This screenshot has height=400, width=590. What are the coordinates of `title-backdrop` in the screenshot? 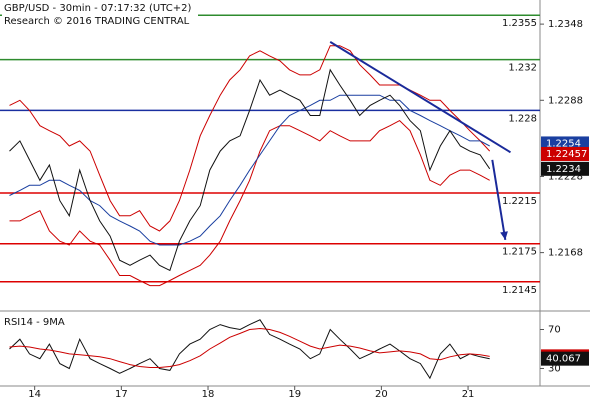 It's located at (100, 14).